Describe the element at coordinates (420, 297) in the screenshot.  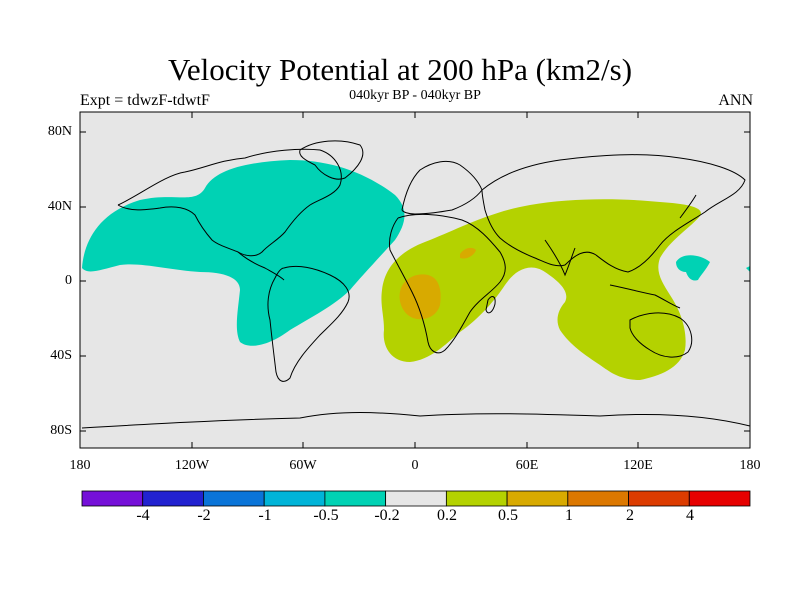
I see `positive-strong-africa` at that location.